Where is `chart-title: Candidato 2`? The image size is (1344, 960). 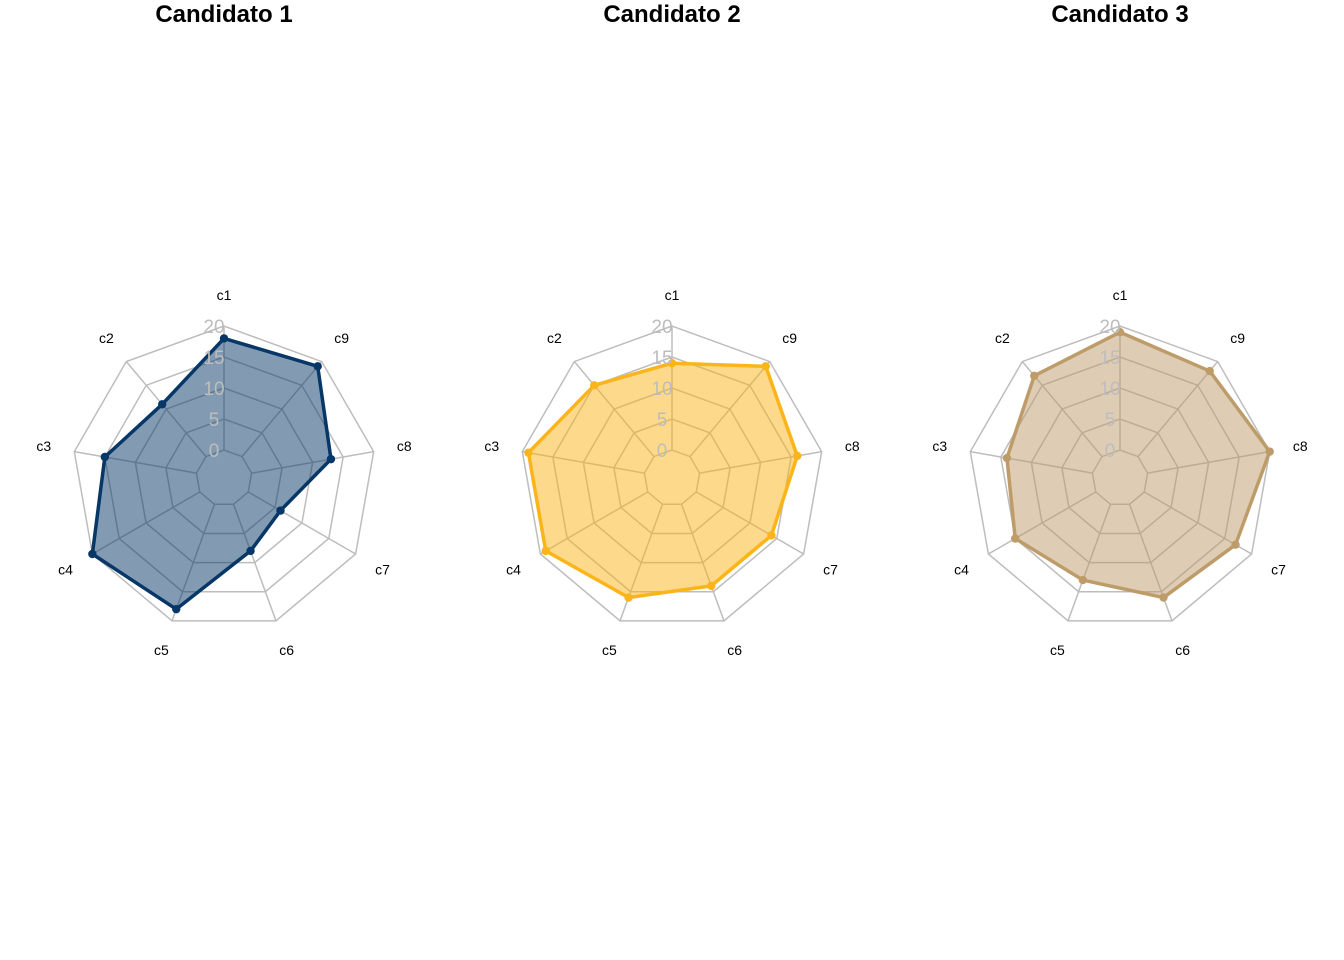
chart-title: Candidato 2 is located at coordinates (671, 14).